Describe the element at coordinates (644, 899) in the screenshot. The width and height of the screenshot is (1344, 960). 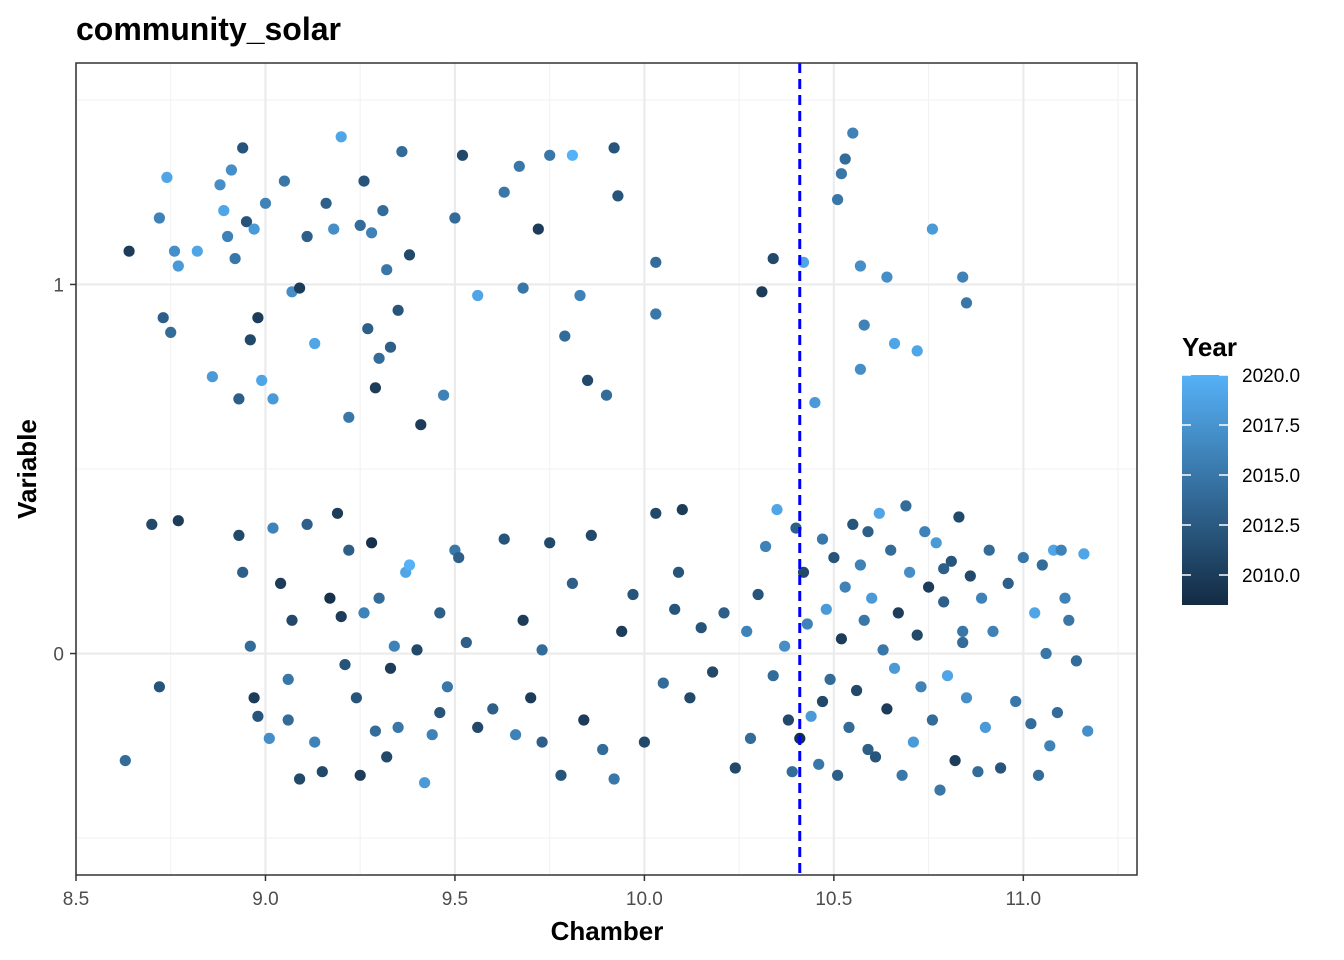
I see `x-tick-label: 10.0` at that location.